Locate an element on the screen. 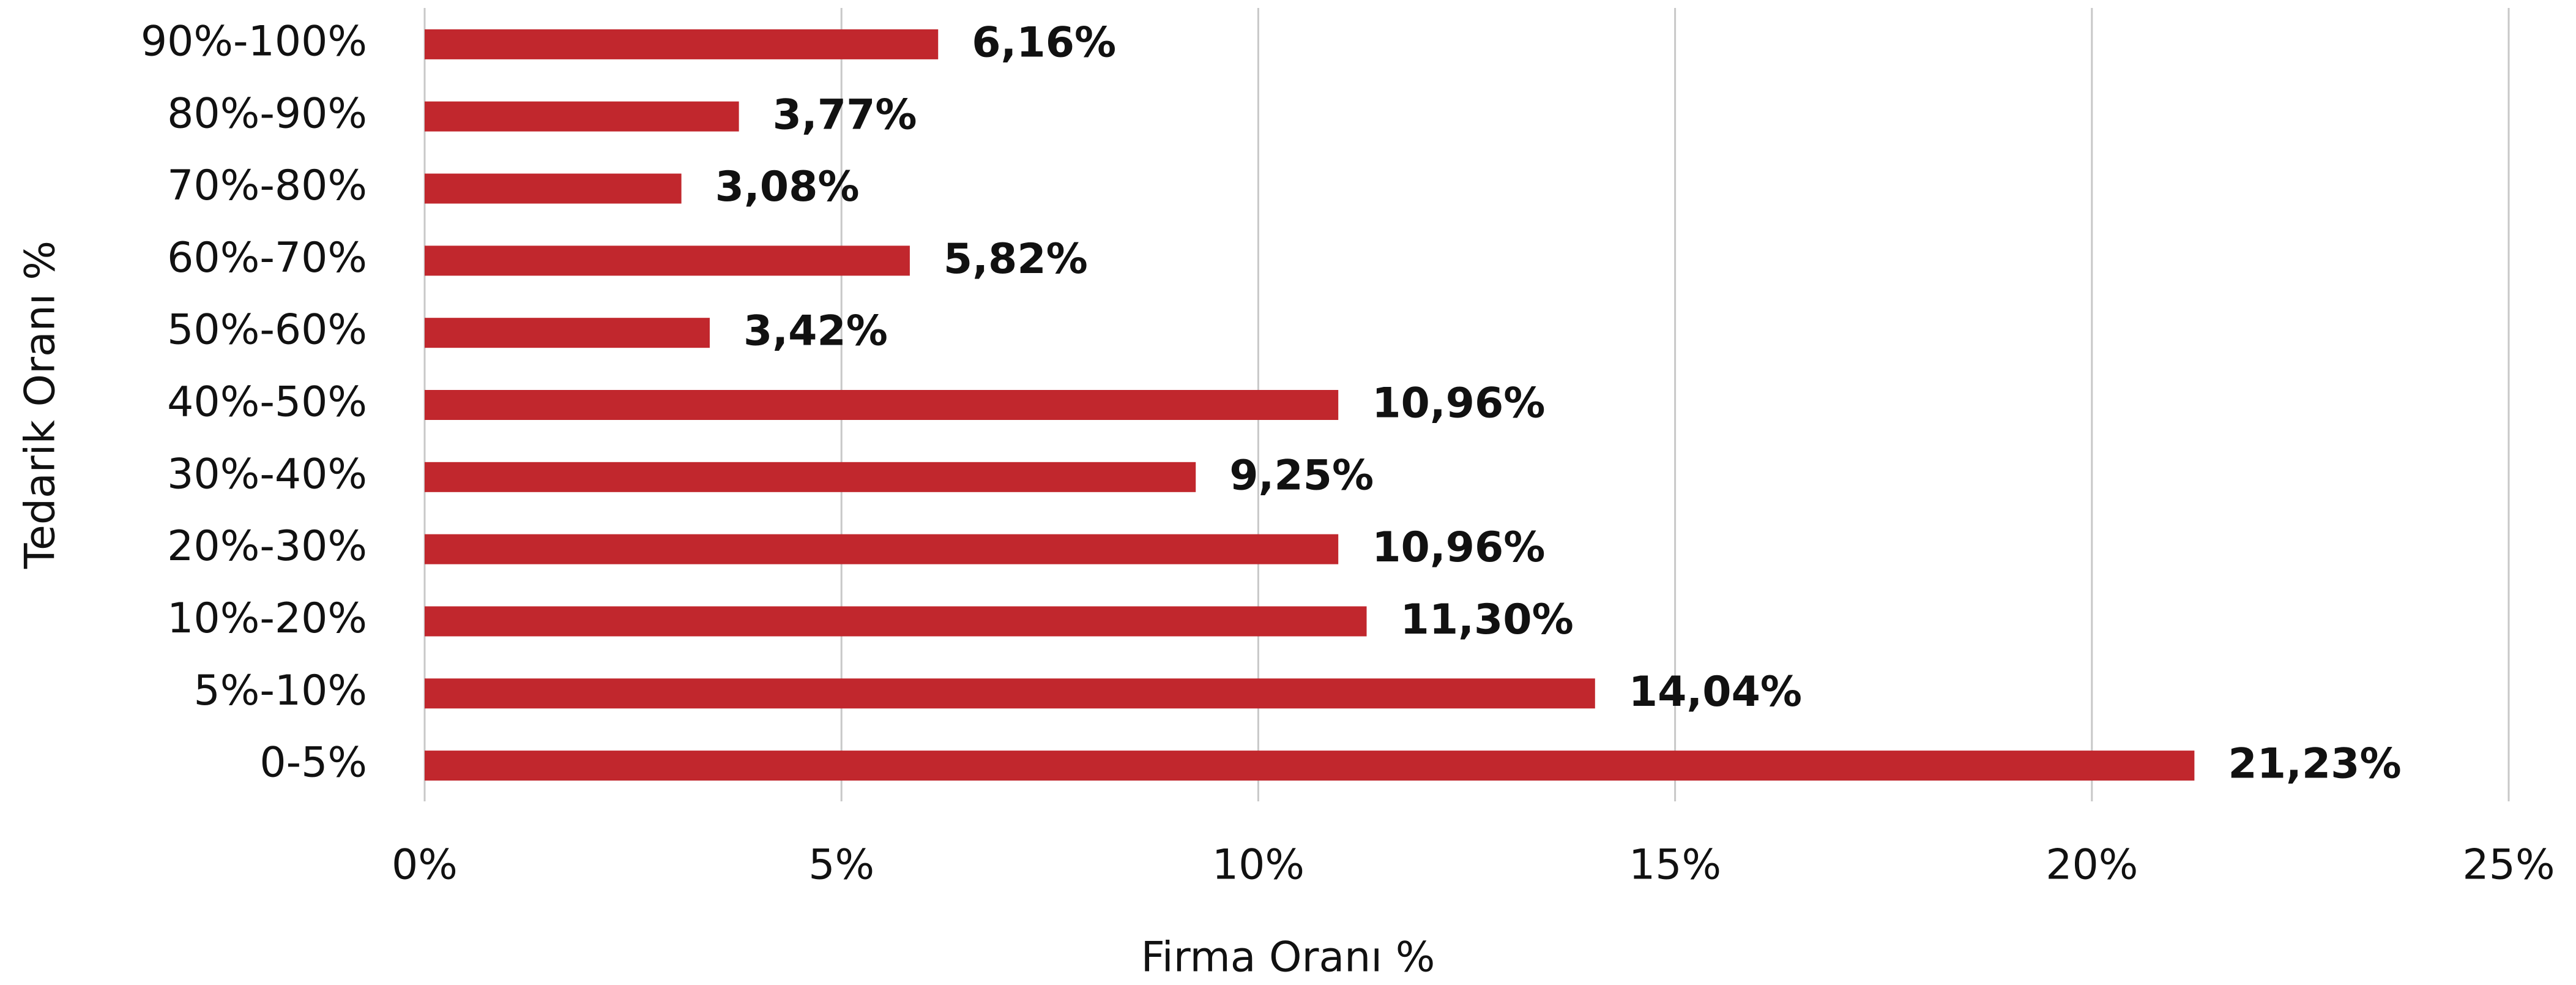 The height and width of the screenshot is (985, 2576). x-tick-label: 0% is located at coordinates (425, 865).